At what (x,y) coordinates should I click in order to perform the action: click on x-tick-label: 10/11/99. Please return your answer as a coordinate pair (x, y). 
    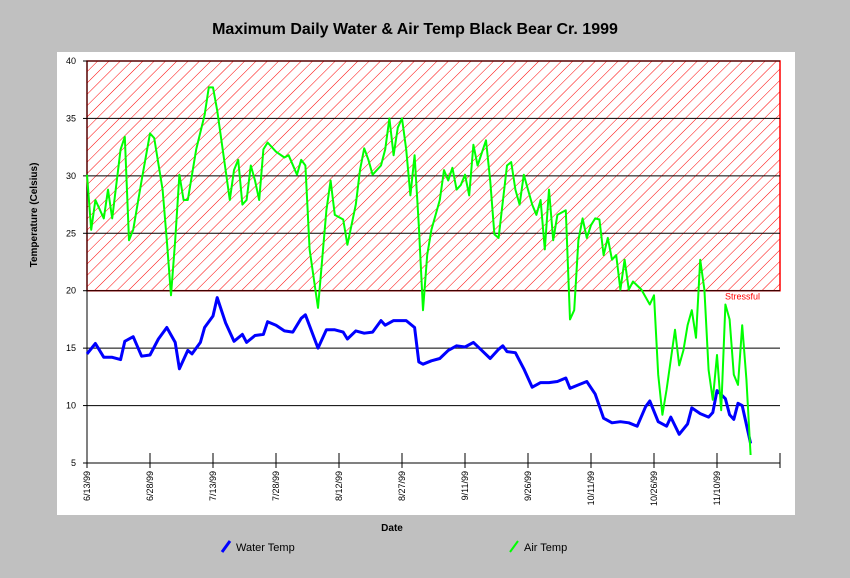
    Looking at the image, I should click on (591, 488).